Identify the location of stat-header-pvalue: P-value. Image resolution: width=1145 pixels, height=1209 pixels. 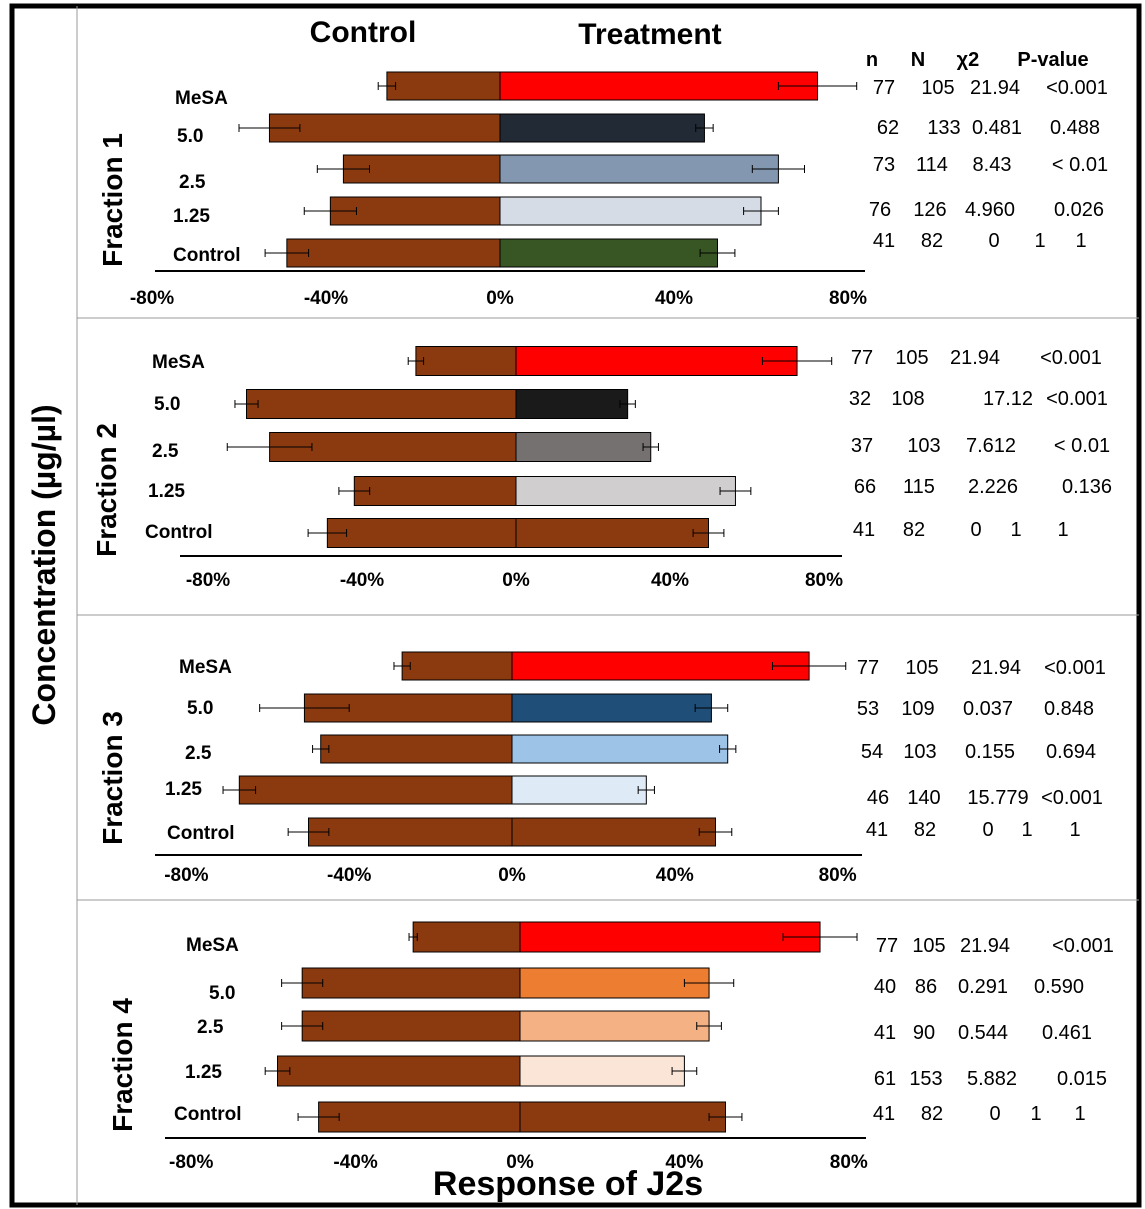
(1052, 60).